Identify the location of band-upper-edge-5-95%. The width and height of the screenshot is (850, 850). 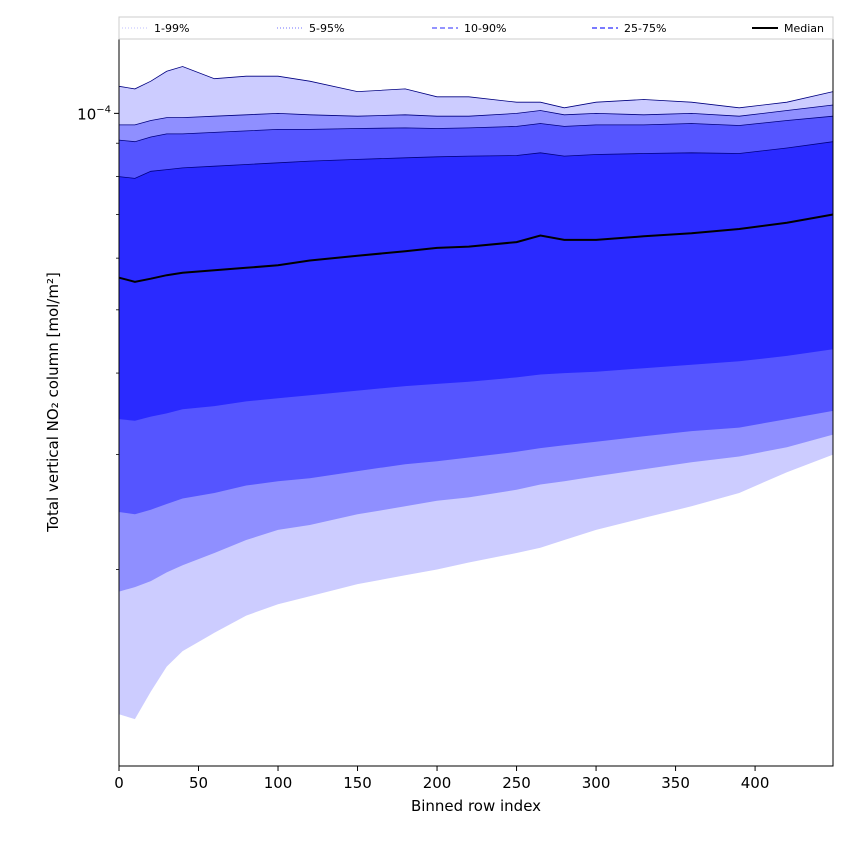
(476, 115).